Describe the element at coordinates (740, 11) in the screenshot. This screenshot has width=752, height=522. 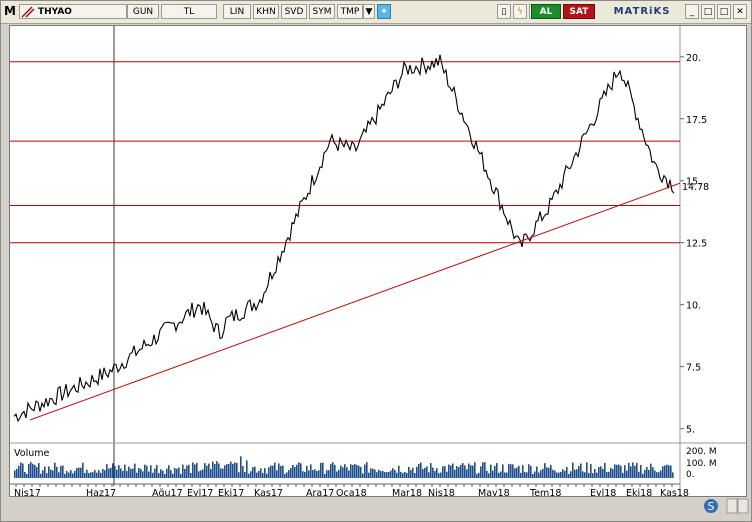
I see `close-icon: ✕` at that location.